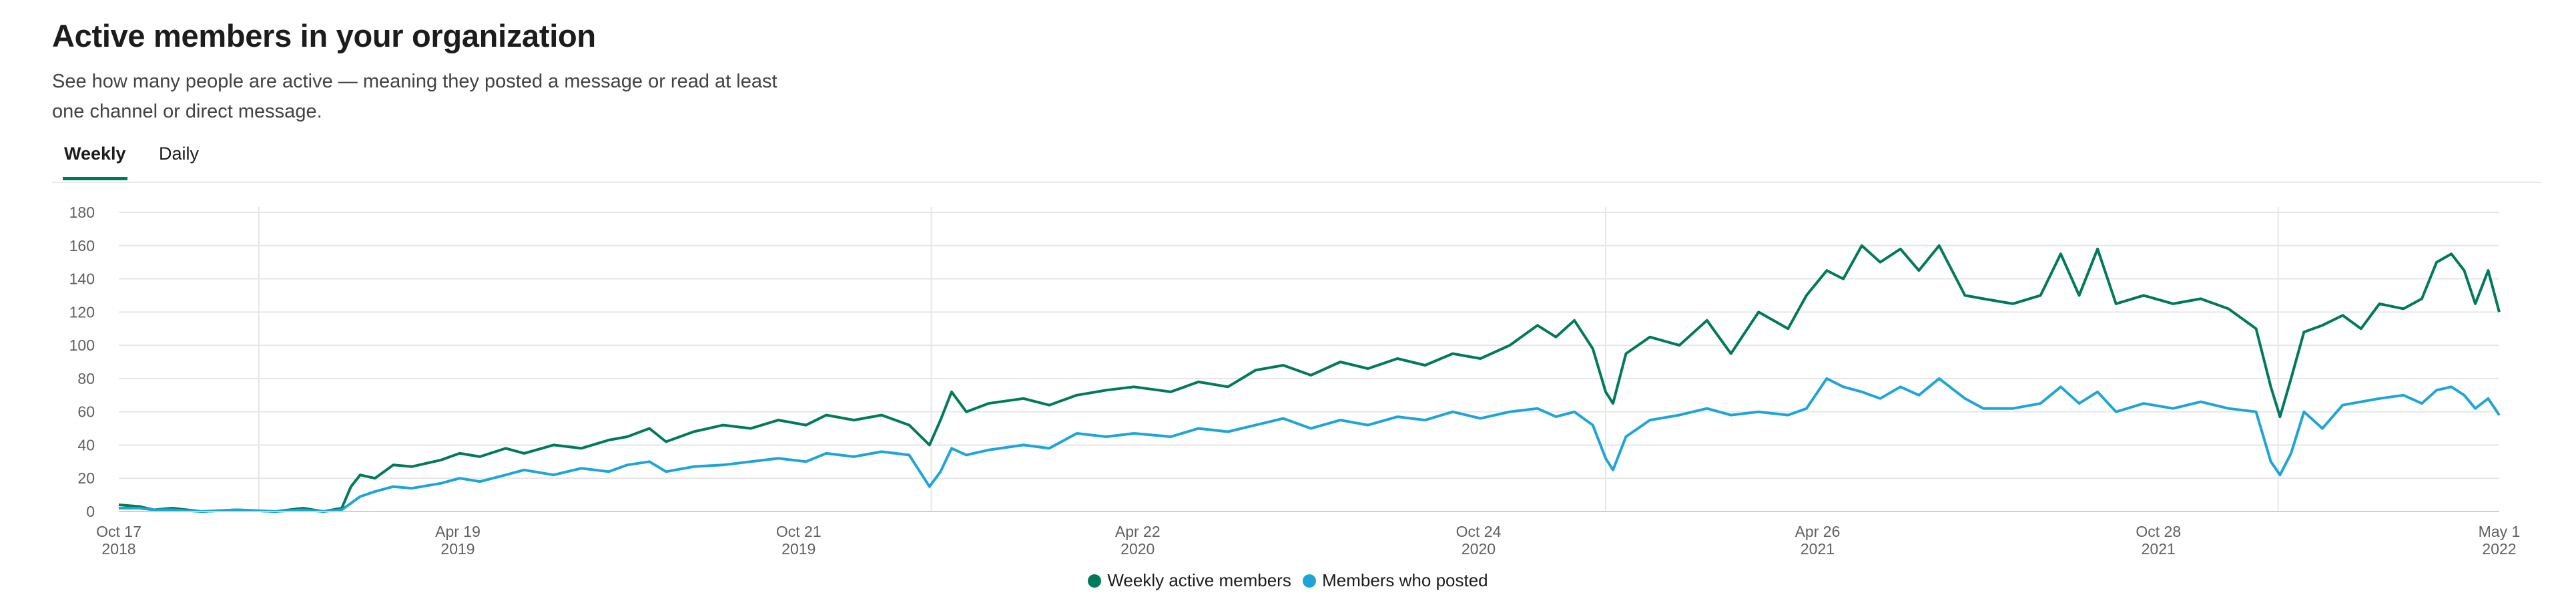 This screenshot has width=2576, height=615. Describe the element at coordinates (1479, 531) in the screenshot. I see `x-tick-label: Oct 24` at that location.